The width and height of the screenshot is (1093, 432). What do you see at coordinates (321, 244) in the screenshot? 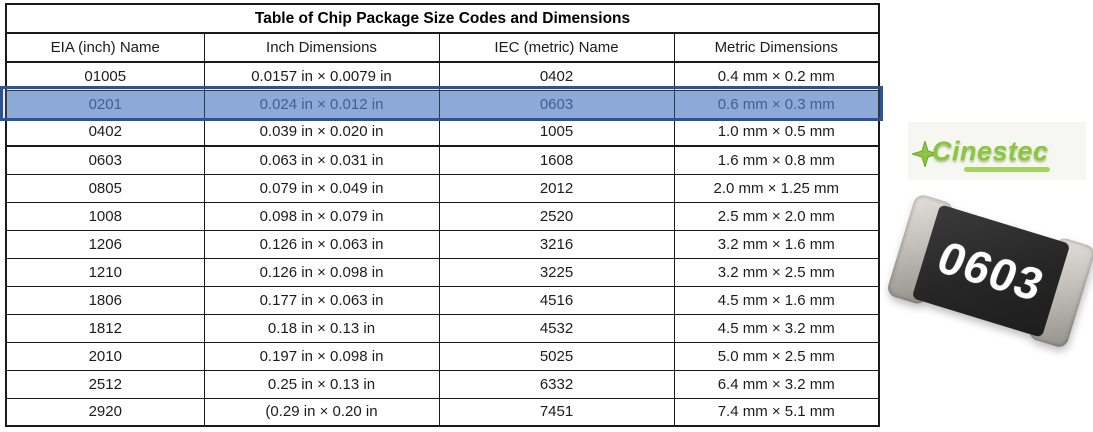
I see `table-cell: 0.126 in × 0.063 in` at bounding box center [321, 244].